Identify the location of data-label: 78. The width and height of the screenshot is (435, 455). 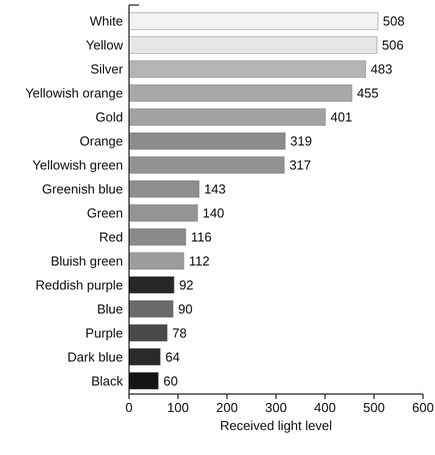
(179, 332).